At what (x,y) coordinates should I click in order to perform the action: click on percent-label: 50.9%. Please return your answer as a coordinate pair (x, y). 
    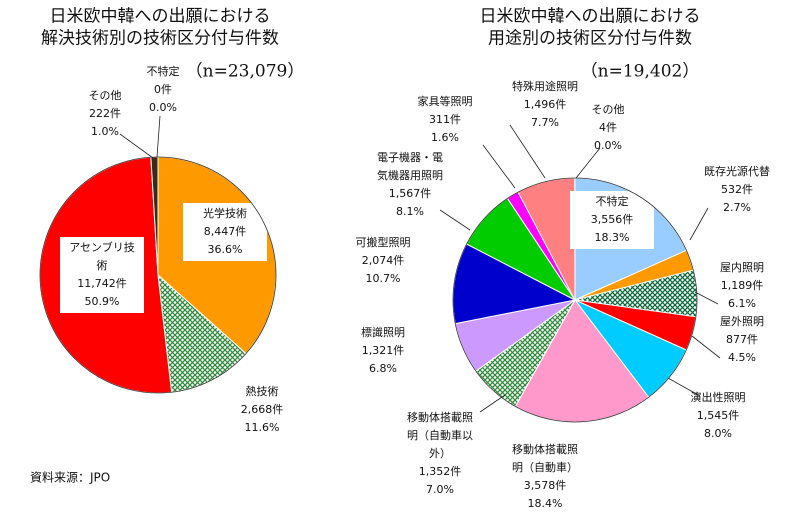
    Looking at the image, I should click on (102, 301).